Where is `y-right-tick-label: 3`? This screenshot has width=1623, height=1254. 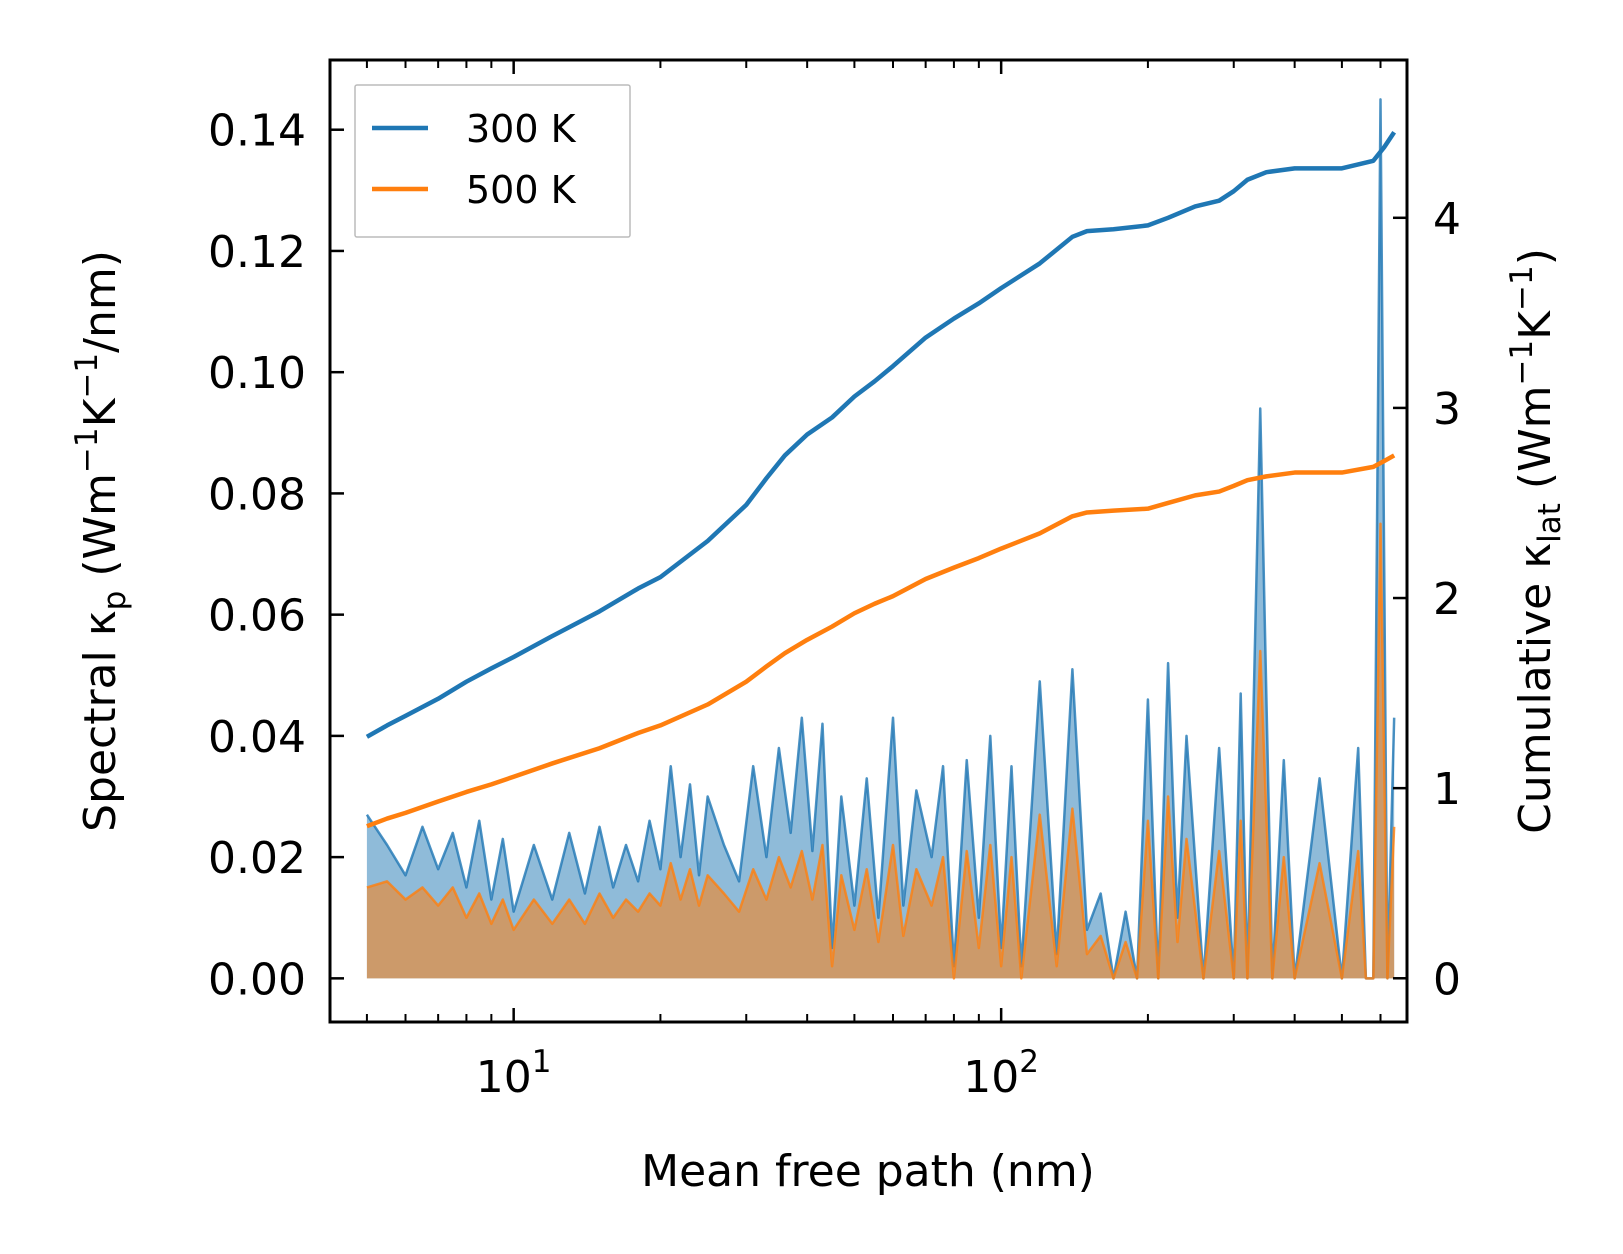
y-right-tick-label: 3 is located at coordinates (1447, 409).